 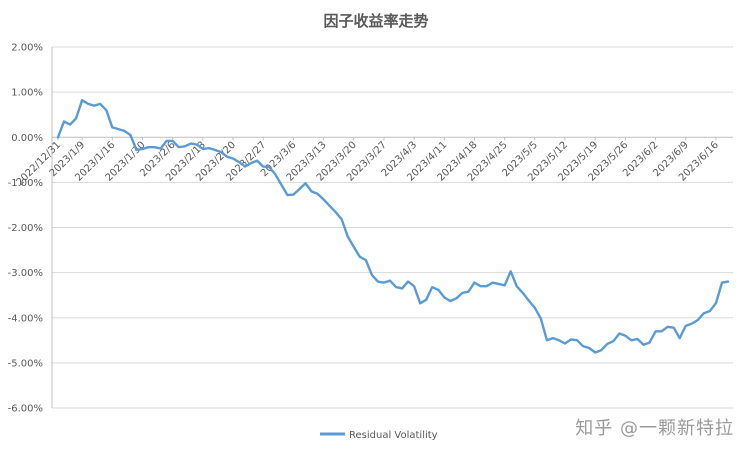 What do you see at coordinates (25, 318) in the screenshot?
I see `y-tick-label: -4.00%` at bounding box center [25, 318].